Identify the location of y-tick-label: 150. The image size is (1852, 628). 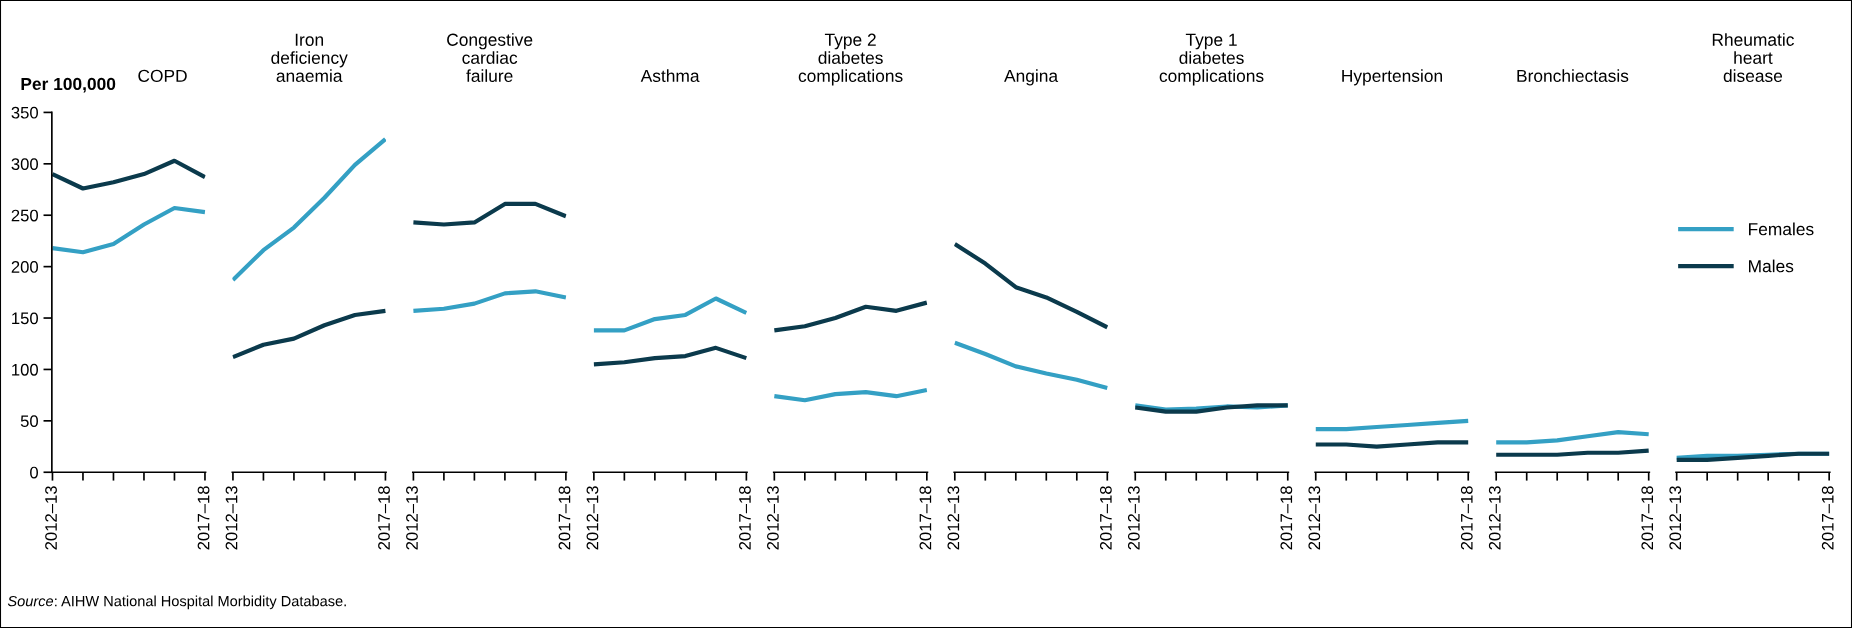
(25, 318).